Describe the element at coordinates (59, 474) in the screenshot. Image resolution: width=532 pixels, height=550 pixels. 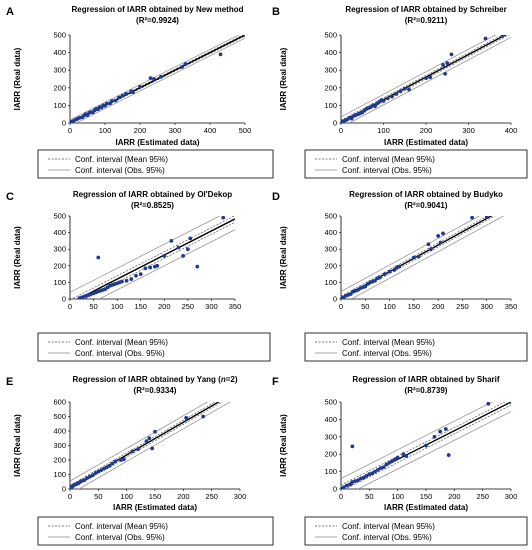
I see `y-tick-label: 100` at that location.